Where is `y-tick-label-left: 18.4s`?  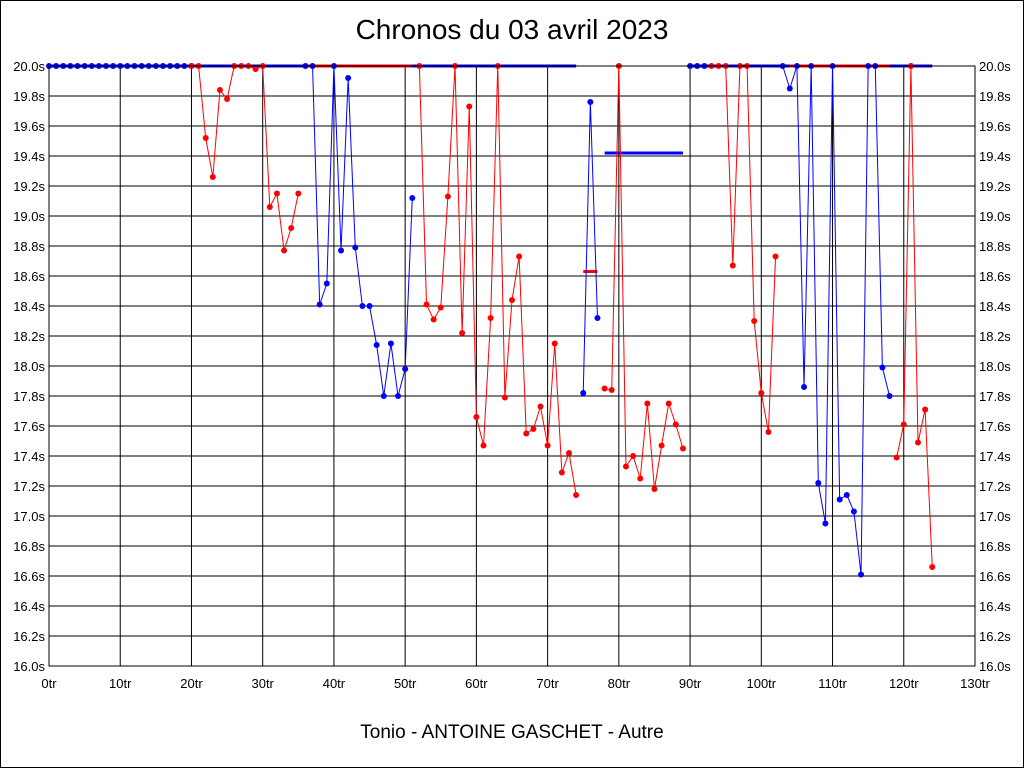
y-tick-label-left: 18.4s is located at coordinates (29, 306).